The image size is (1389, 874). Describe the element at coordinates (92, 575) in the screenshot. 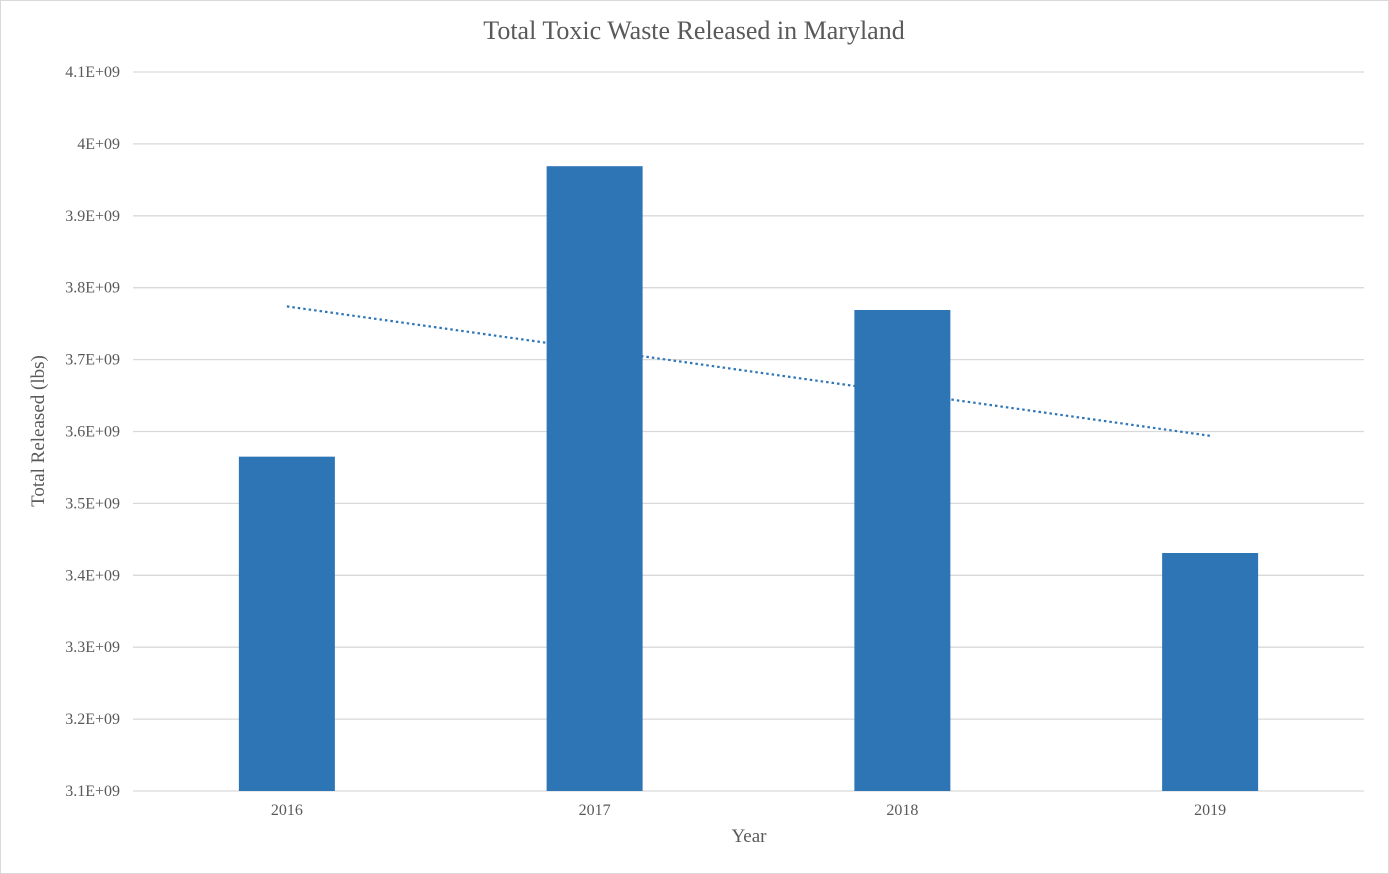

I see `y-tick-label: 3.4E+09` at that location.